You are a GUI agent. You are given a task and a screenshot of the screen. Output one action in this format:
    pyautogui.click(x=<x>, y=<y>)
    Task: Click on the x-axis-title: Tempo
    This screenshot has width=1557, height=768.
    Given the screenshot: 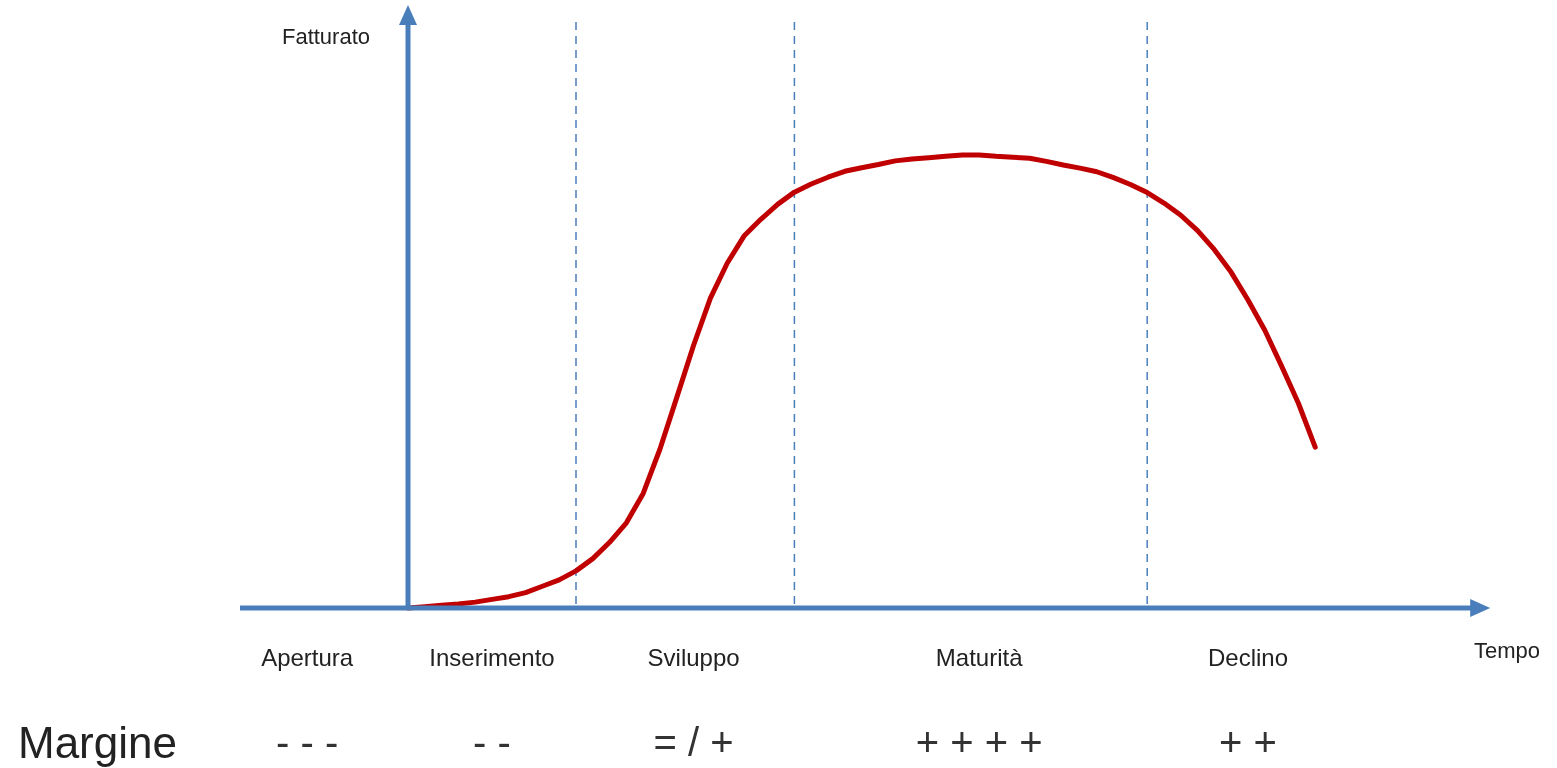 What is the action you would take?
    pyautogui.click(x=1506, y=650)
    